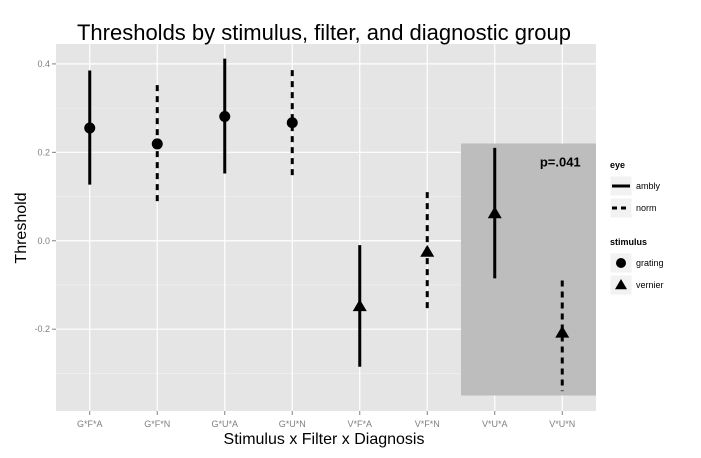 This screenshot has height=458, width=701. Describe the element at coordinates (324, 439) in the screenshot. I see `x-axis-title: Stimulus x Filter x Diagnosis` at that location.